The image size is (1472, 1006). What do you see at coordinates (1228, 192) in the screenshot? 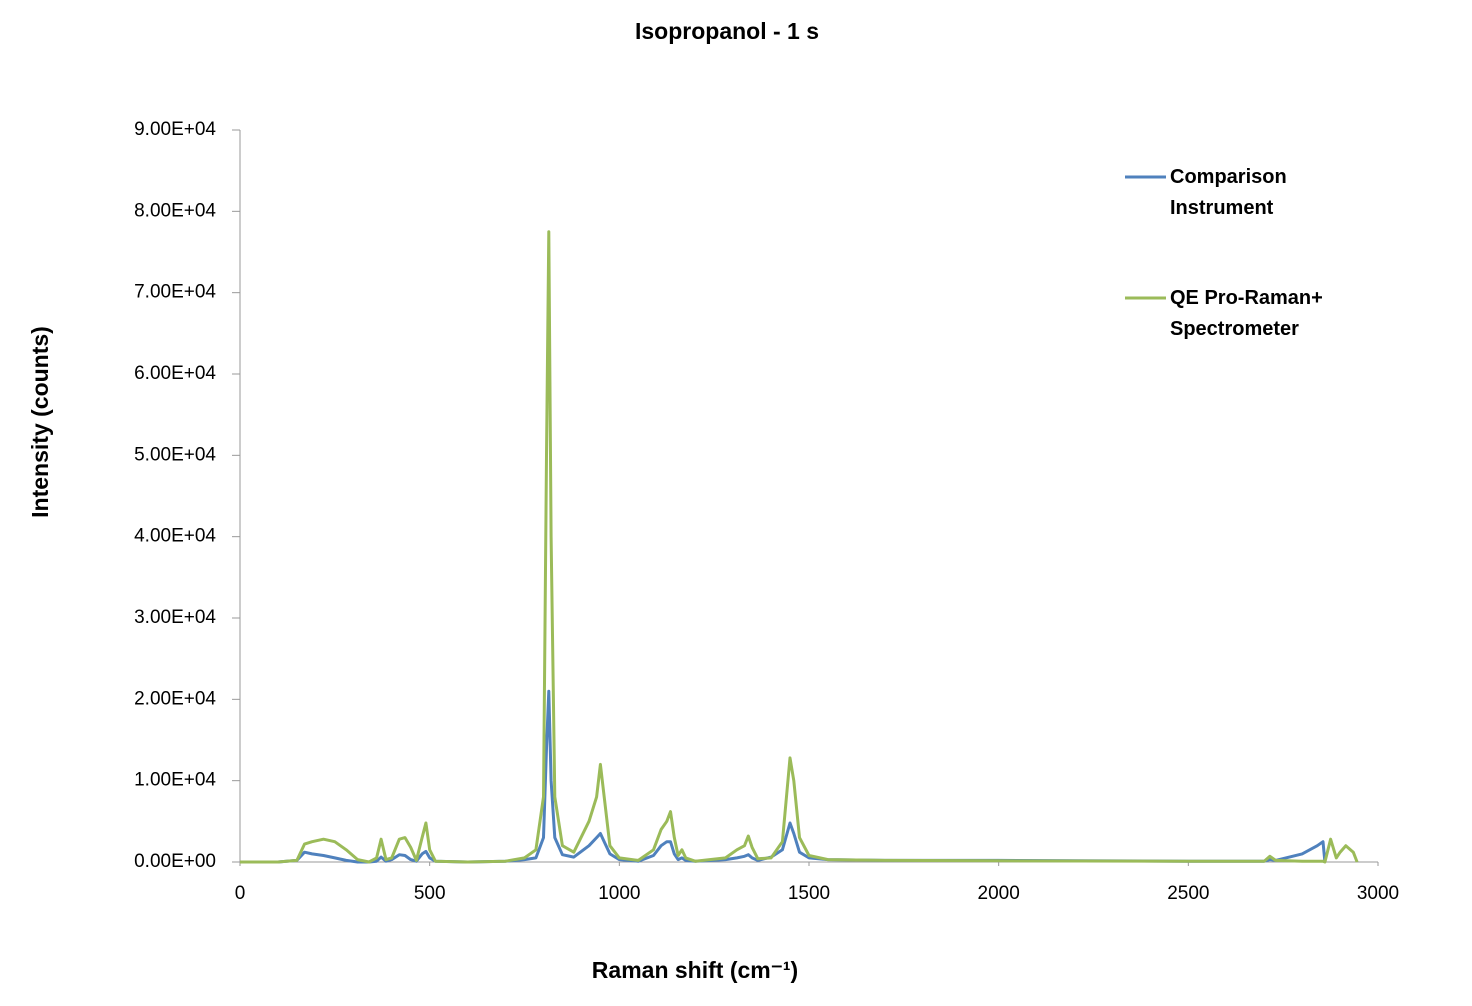
I see `legend-label: Comparison Instrument` at bounding box center [1228, 192].